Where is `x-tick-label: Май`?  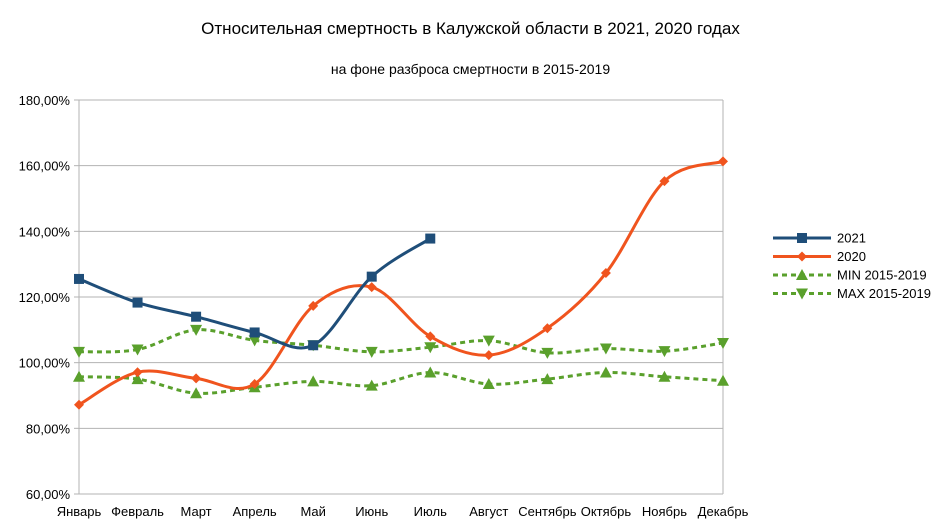 x-tick-label: Май is located at coordinates (312, 511).